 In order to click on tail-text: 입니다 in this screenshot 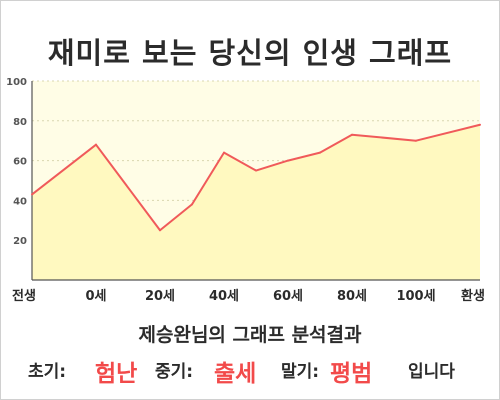, I will do `click(431, 372)`.